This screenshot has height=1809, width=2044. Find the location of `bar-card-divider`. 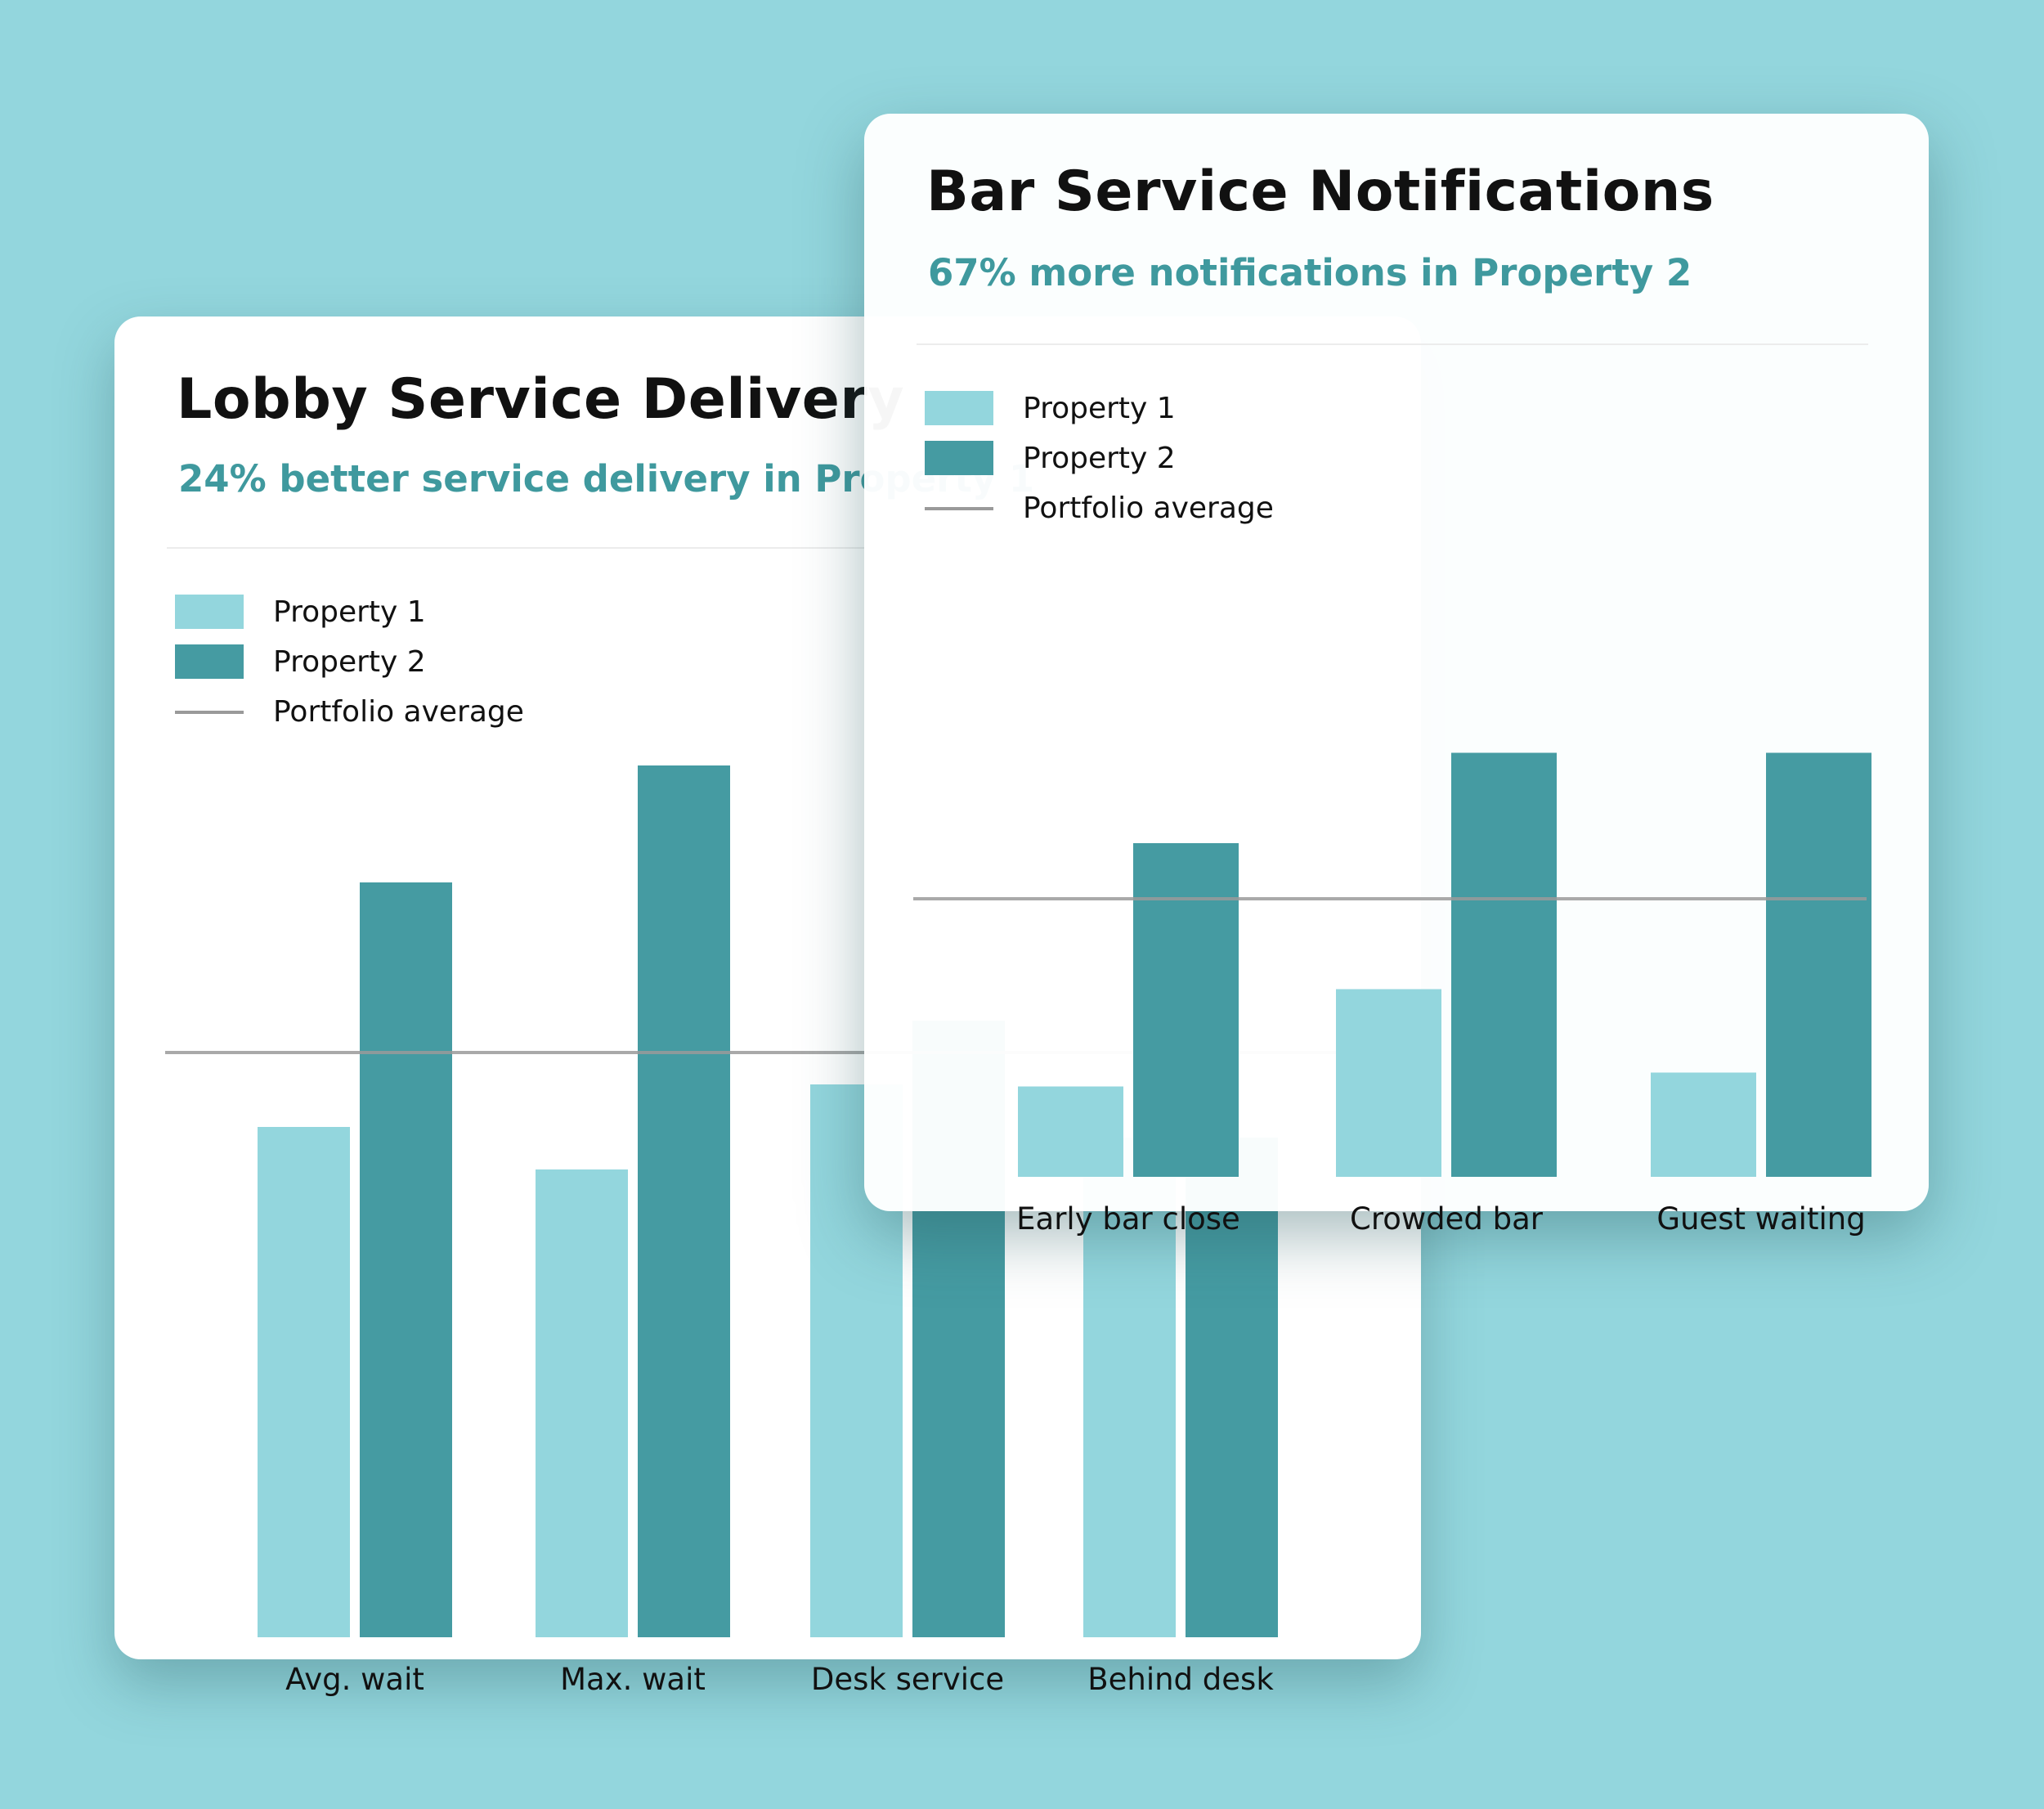

bar-card-divider is located at coordinates (1393, 344).